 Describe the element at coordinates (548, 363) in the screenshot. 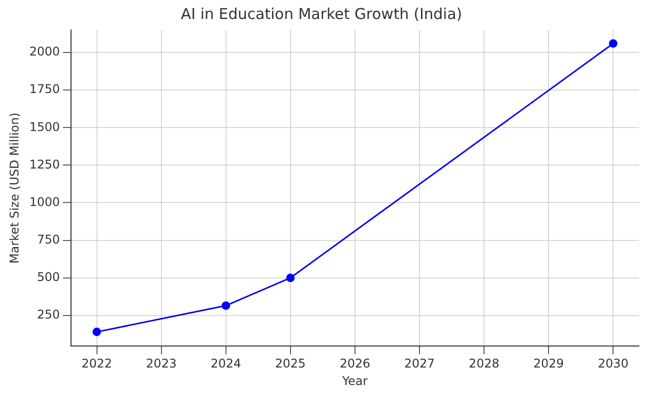

I see `x-tick-label: 2029` at that location.